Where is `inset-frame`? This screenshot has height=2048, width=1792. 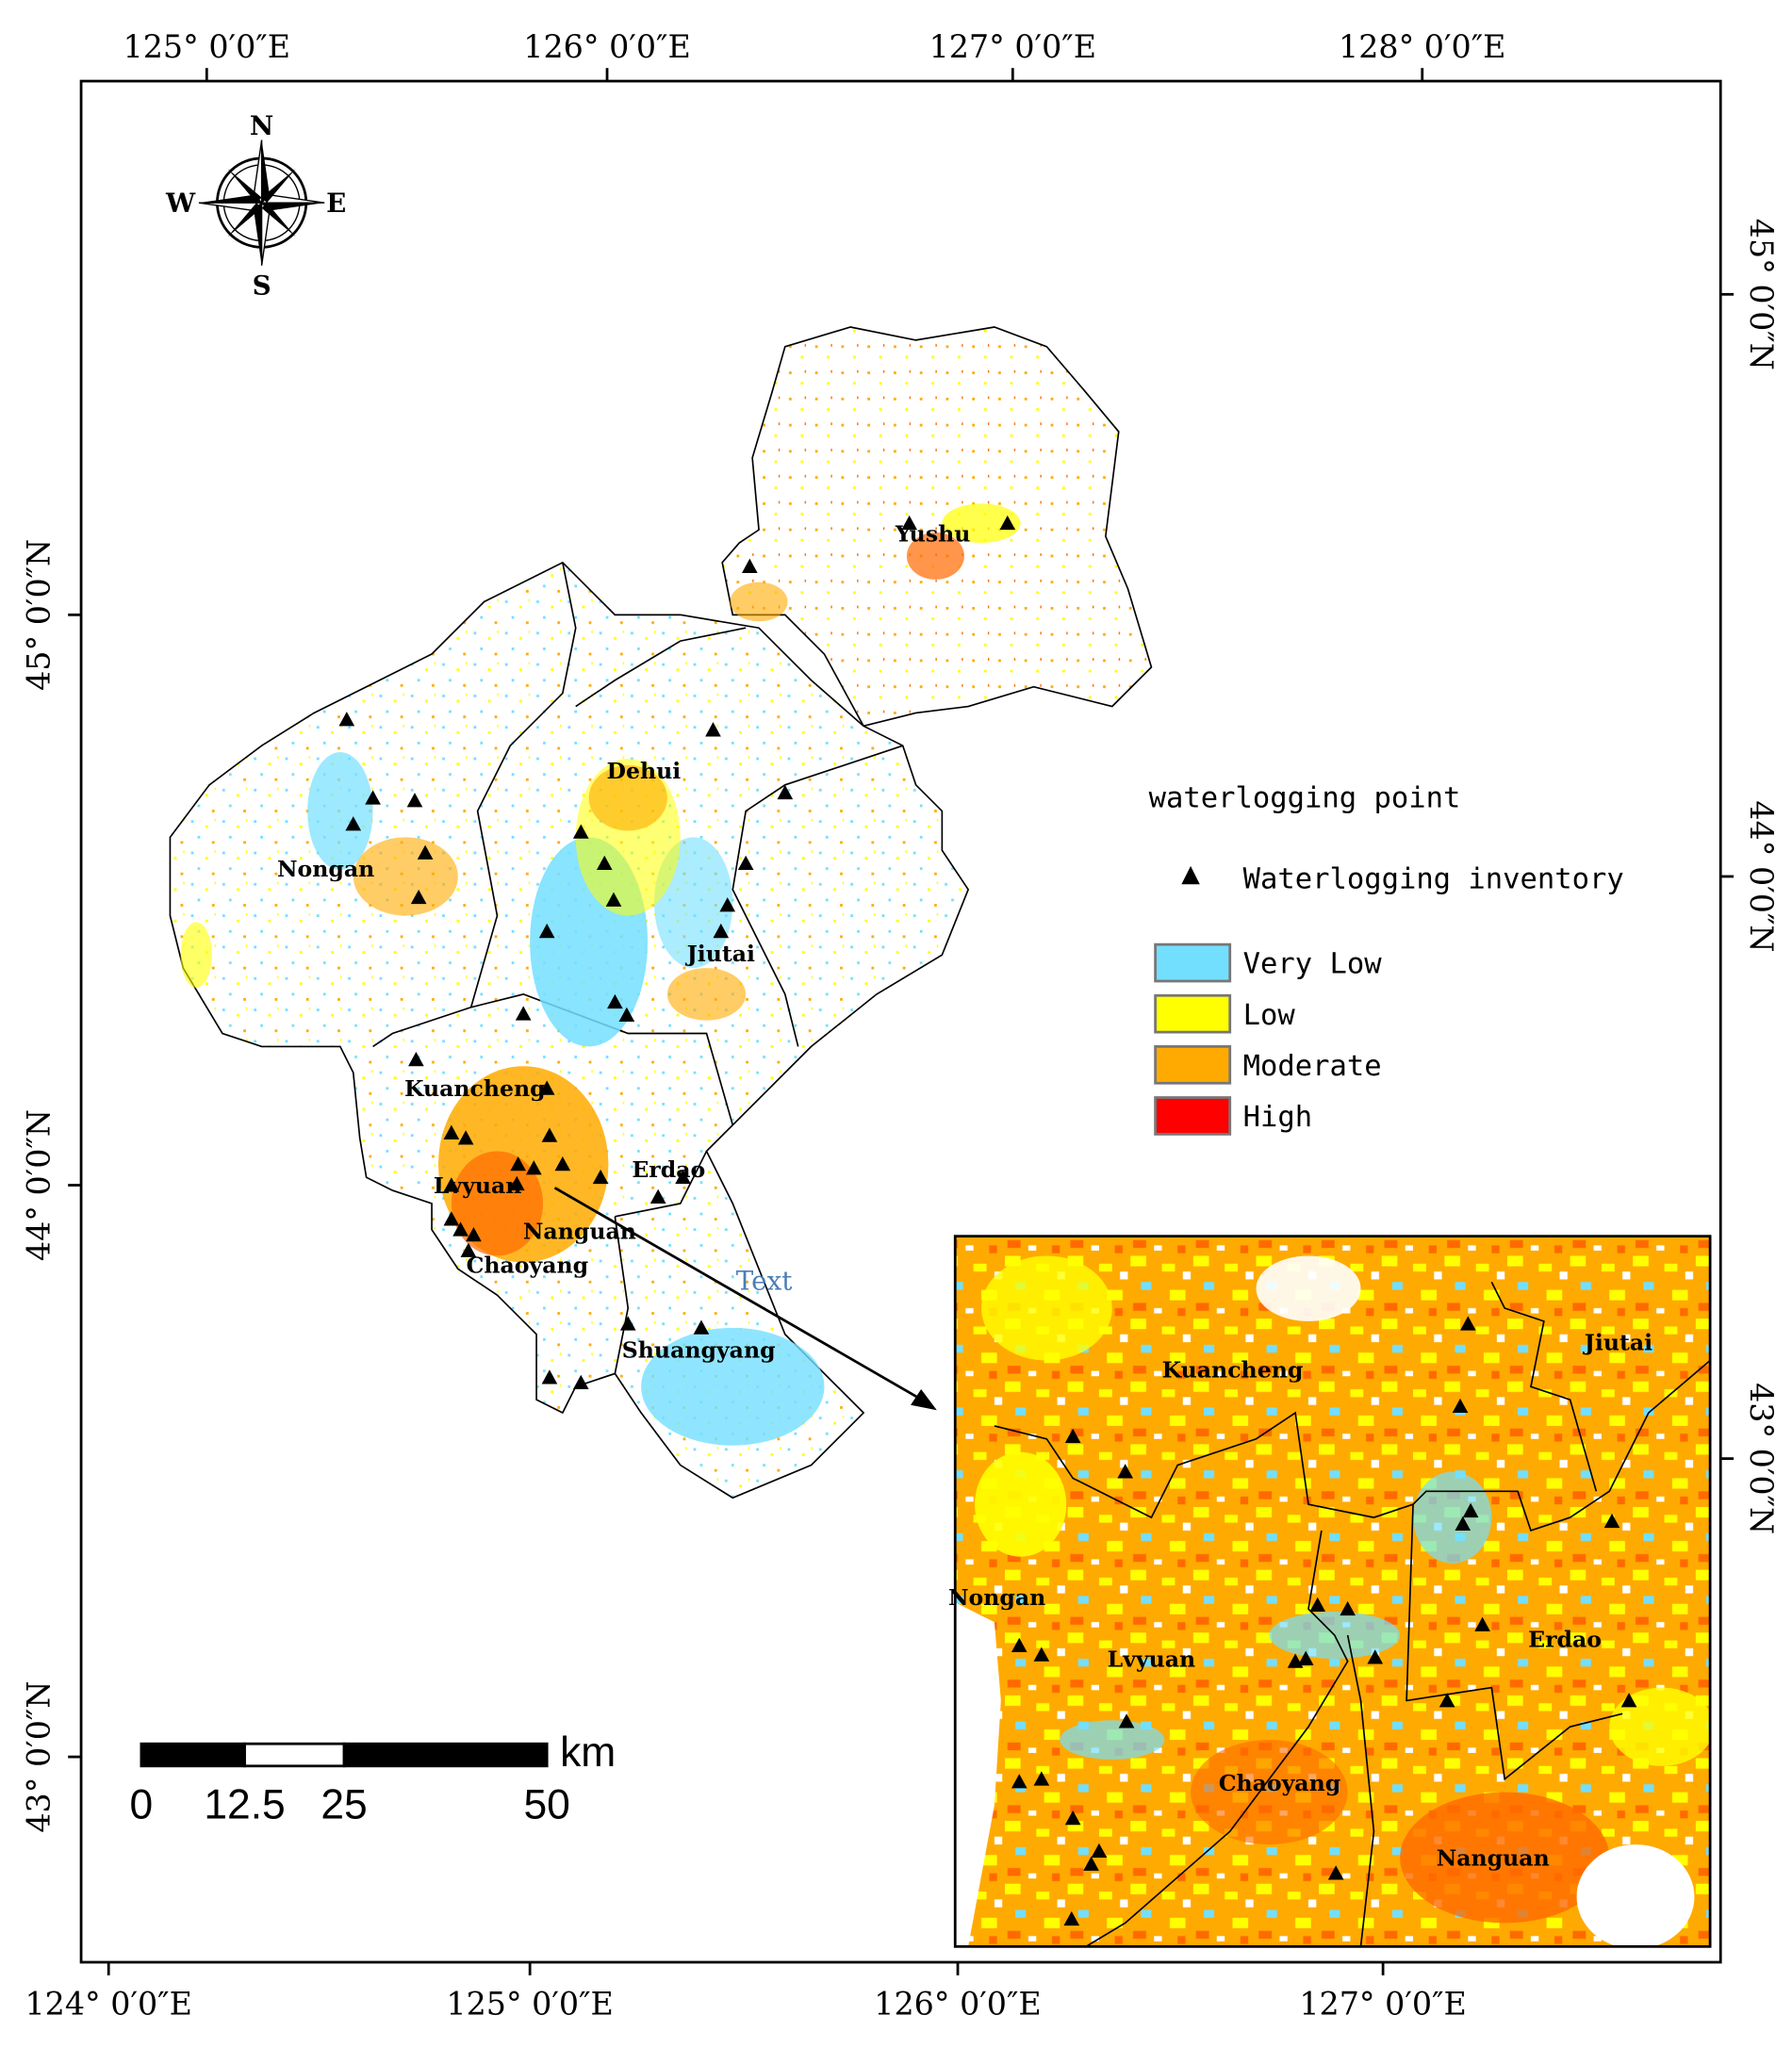 inset-frame is located at coordinates (1332, 1591).